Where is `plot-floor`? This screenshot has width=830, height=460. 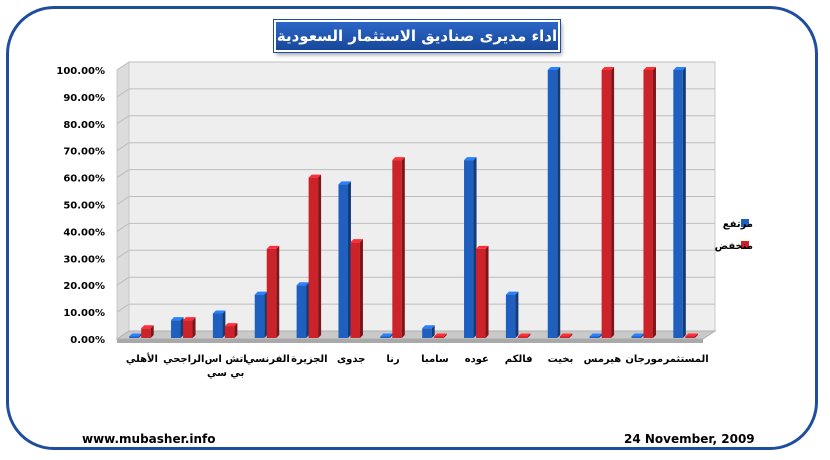
plot-floor is located at coordinates (416, 335).